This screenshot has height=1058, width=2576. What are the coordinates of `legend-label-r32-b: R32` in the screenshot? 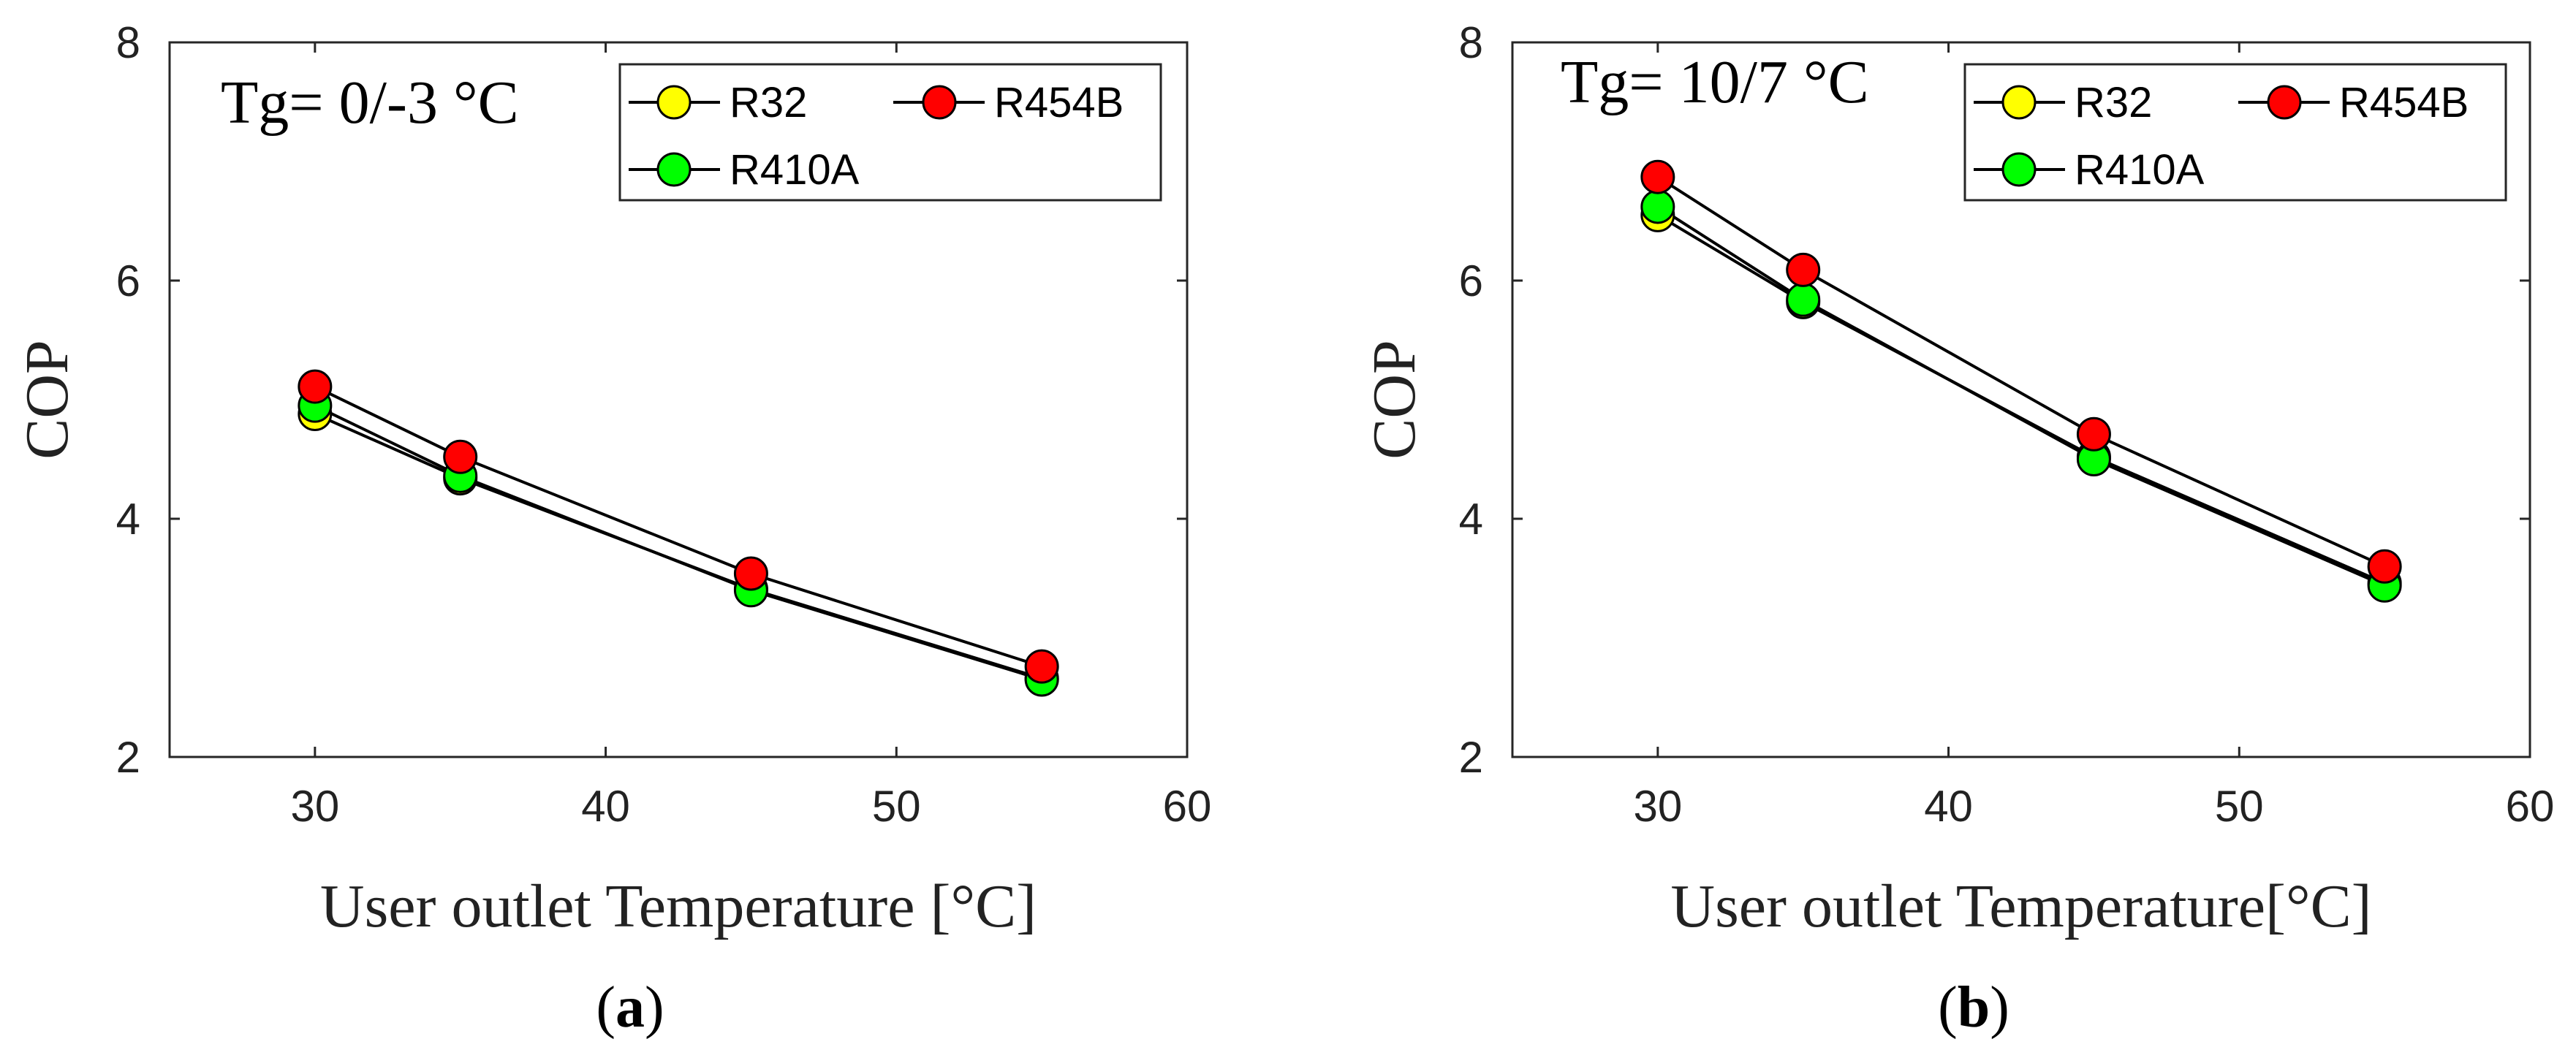 It's located at (2113, 102).